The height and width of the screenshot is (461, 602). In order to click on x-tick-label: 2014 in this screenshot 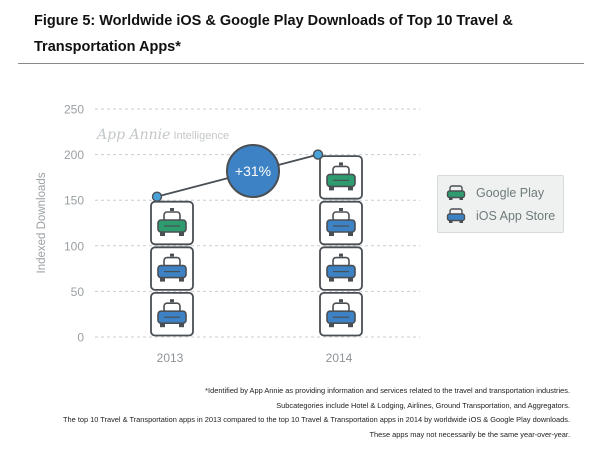, I will do `click(339, 358)`.